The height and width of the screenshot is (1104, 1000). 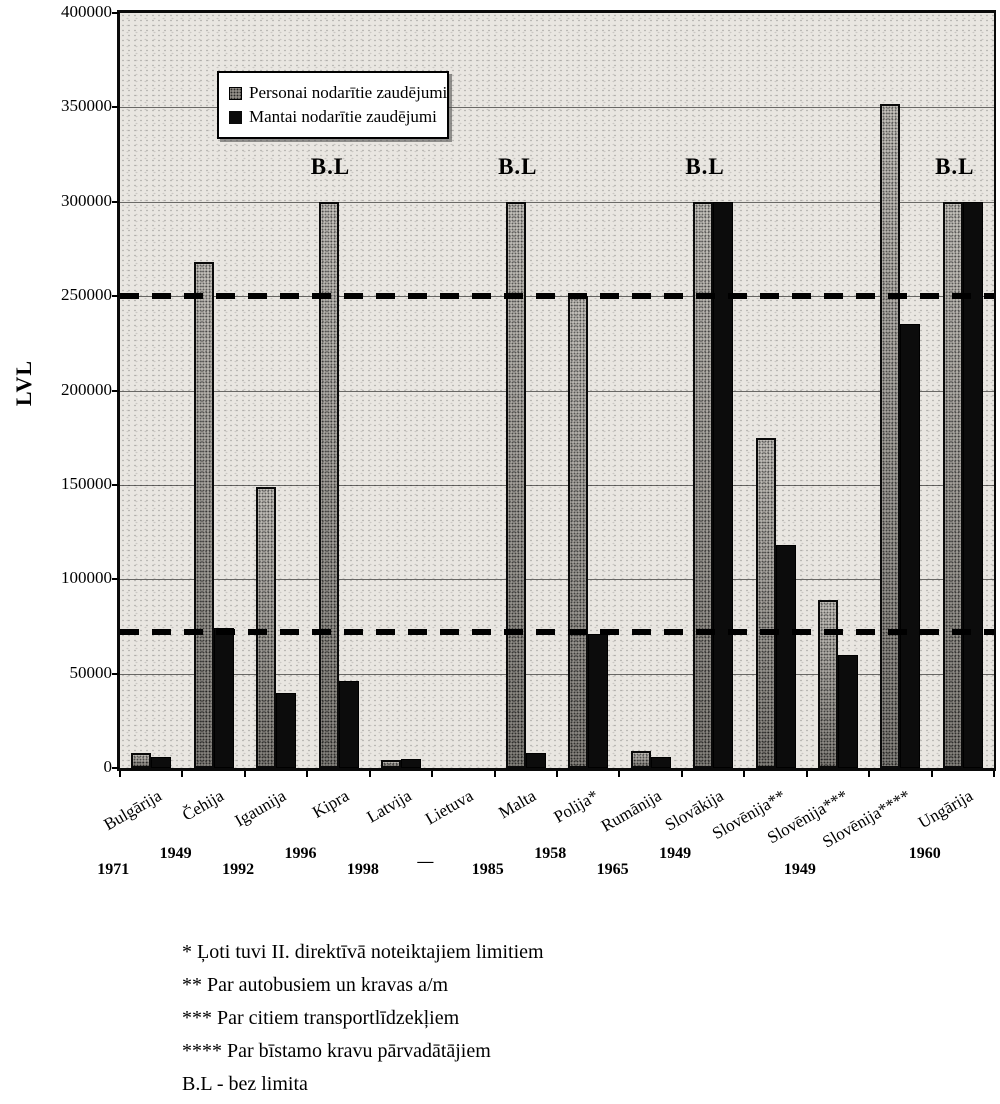 I want to click on bar-personai-Slovākija, so click(x=703, y=484).